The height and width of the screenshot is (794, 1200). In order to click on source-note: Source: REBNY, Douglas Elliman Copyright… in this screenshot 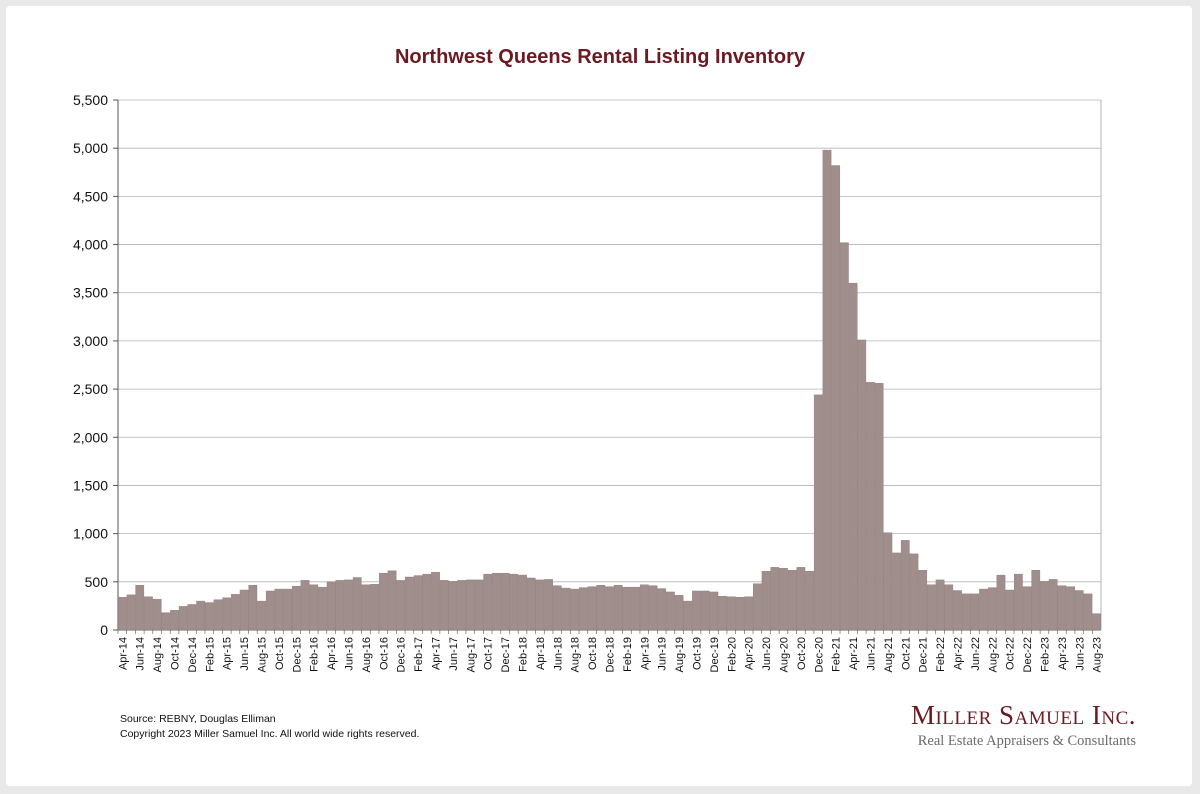, I will do `click(269, 727)`.